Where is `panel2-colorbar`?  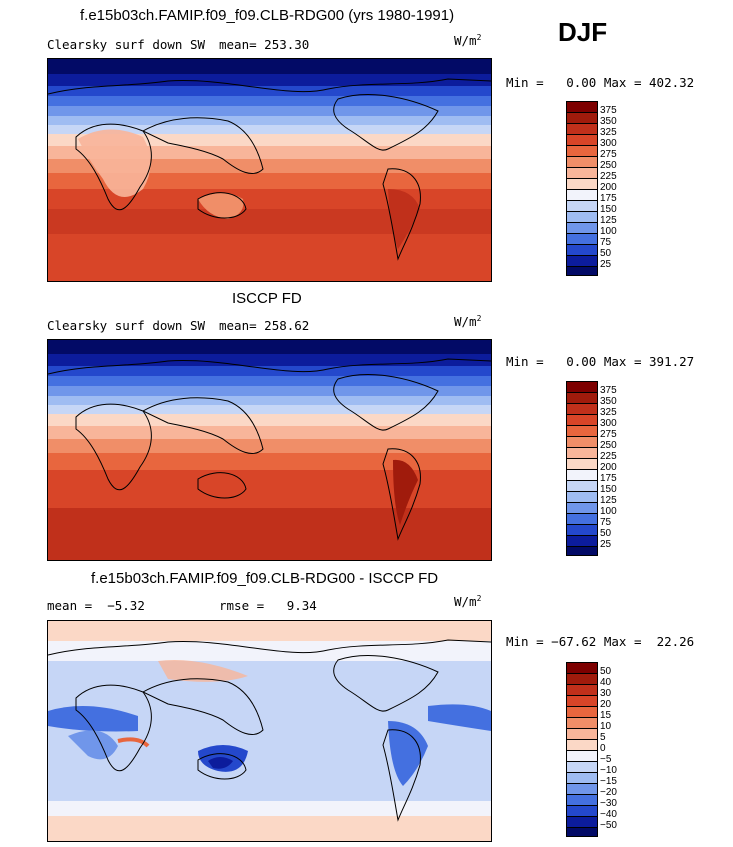
panel2-colorbar is located at coordinates (582, 468).